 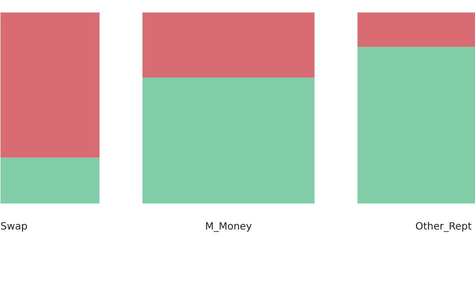 What do you see at coordinates (228, 227) in the screenshot?
I see `x-tick-label: M_Money` at bounding box center [228, 227].